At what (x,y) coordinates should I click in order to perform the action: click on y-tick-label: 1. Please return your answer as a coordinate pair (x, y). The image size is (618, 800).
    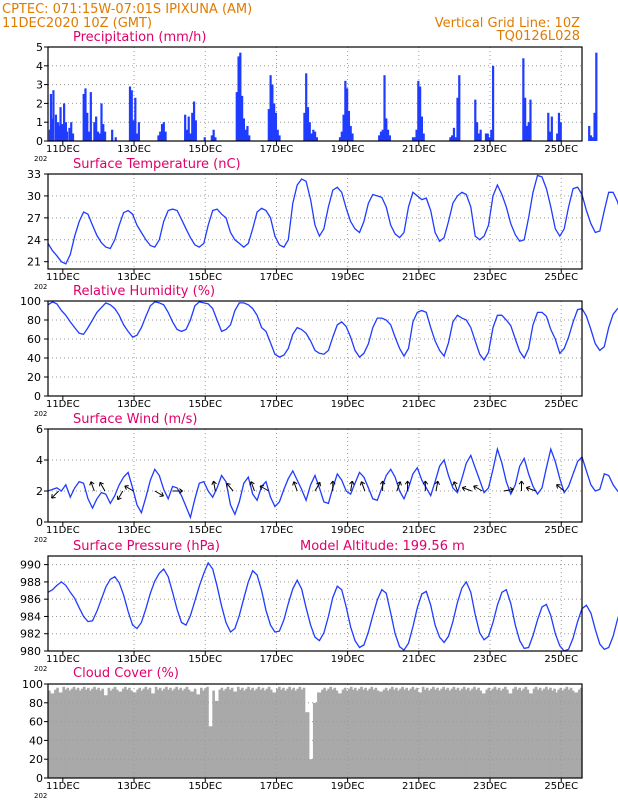
    Looking at the image, I should click on (39, 122).